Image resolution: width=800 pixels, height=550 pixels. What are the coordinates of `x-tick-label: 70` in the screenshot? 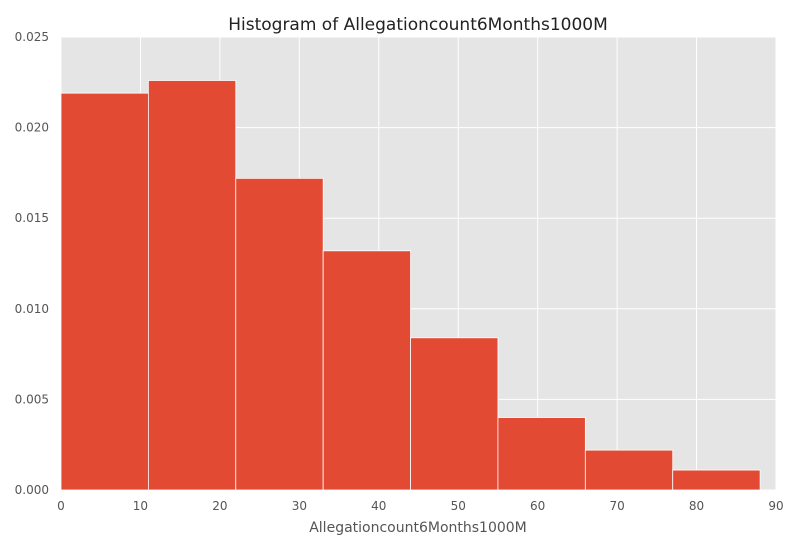 It's located at (616, 506).